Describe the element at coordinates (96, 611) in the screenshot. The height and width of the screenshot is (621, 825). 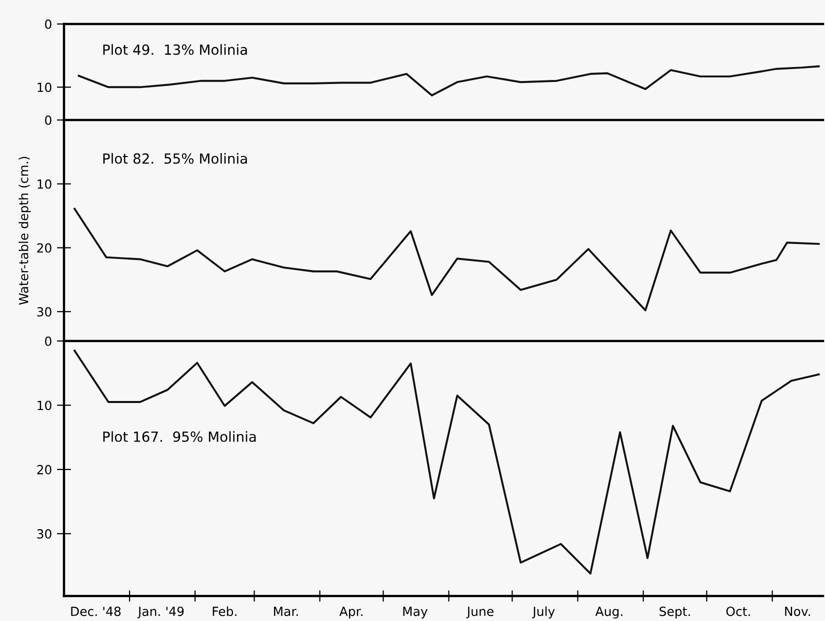
I see `x-tick-label: Dec. '48` at that location.